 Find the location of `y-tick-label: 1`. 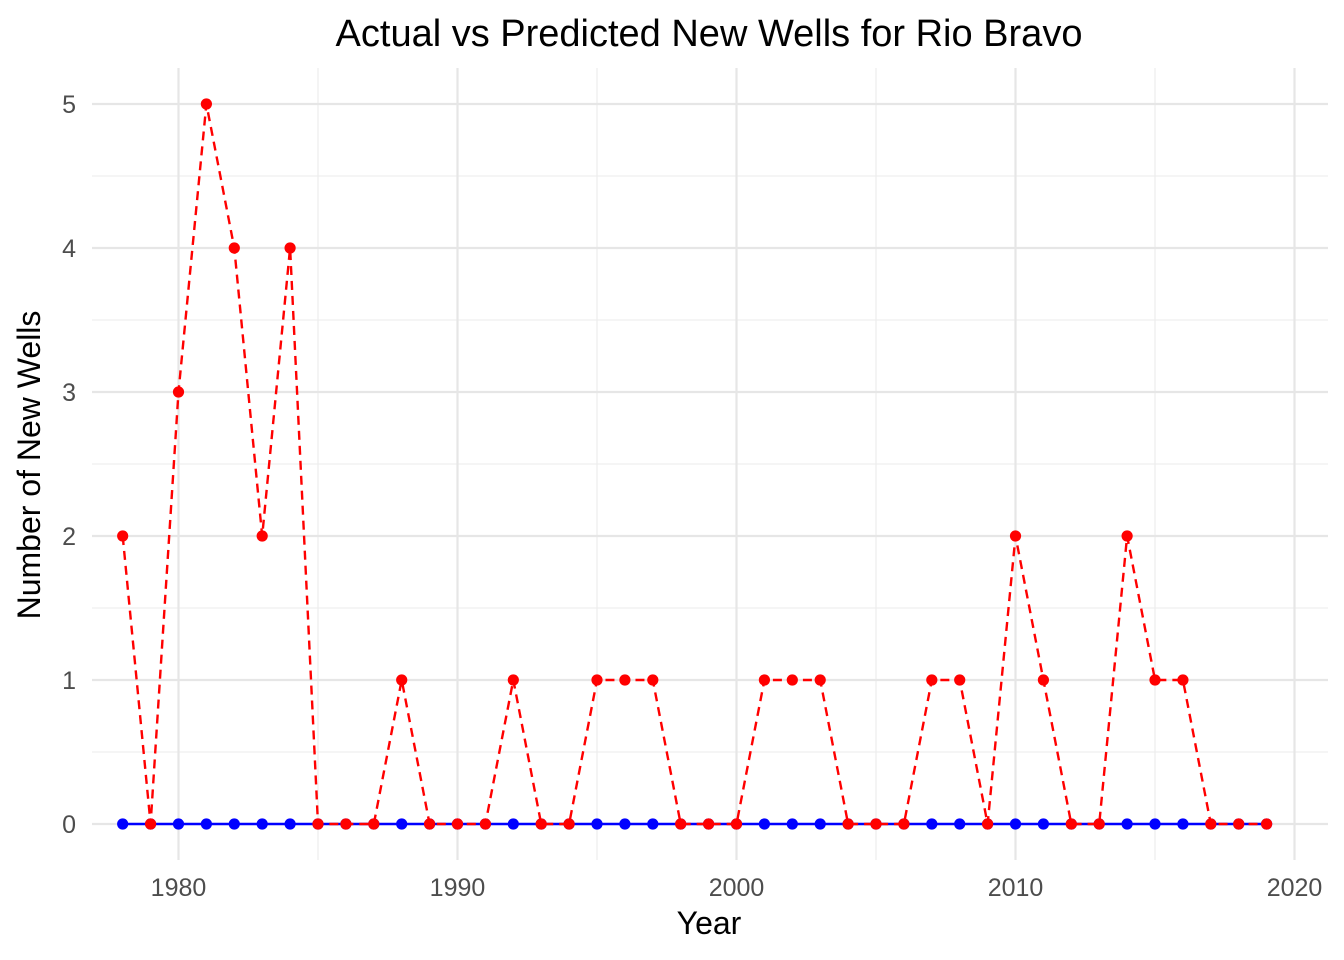

y-tick-label: 1 is located at coordinates (69, 681).